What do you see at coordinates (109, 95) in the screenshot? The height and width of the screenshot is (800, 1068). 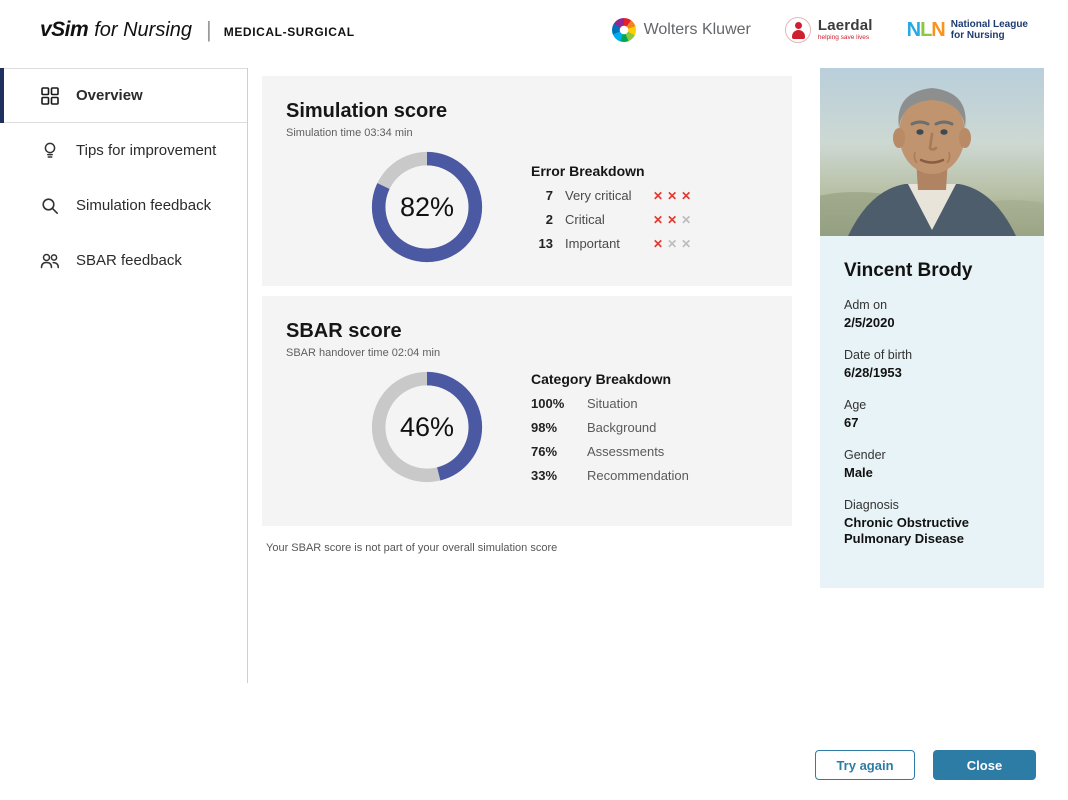 I see `sidebar-item-label: Overview` at bounding box center [109, 95].